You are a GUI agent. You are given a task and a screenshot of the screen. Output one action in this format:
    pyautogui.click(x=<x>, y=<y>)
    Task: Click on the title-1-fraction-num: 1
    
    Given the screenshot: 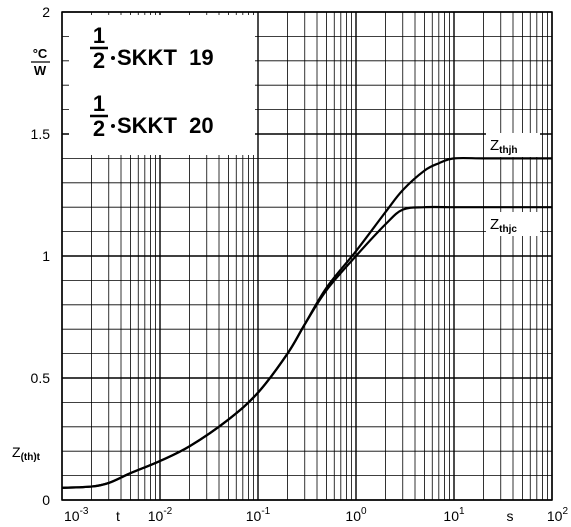 What is the action you would take?
    pyautogui.click(x=99, y=35)
    